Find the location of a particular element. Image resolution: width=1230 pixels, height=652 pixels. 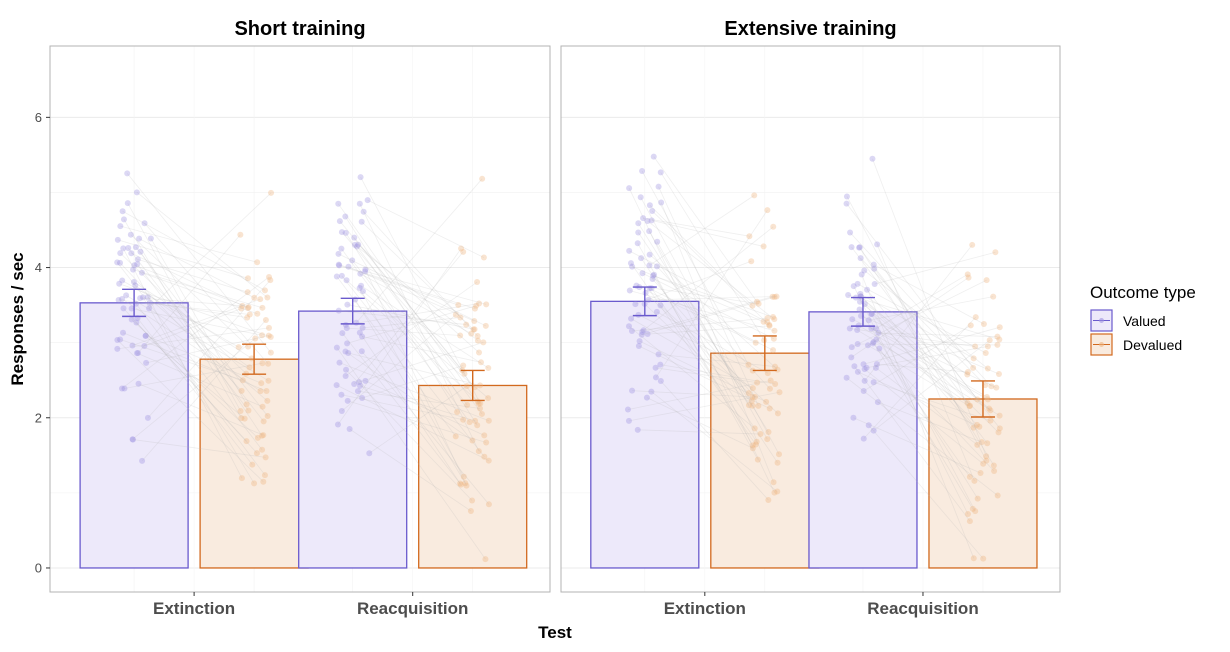

legend-key-devalued-point is located at coordinates (1101, 344).